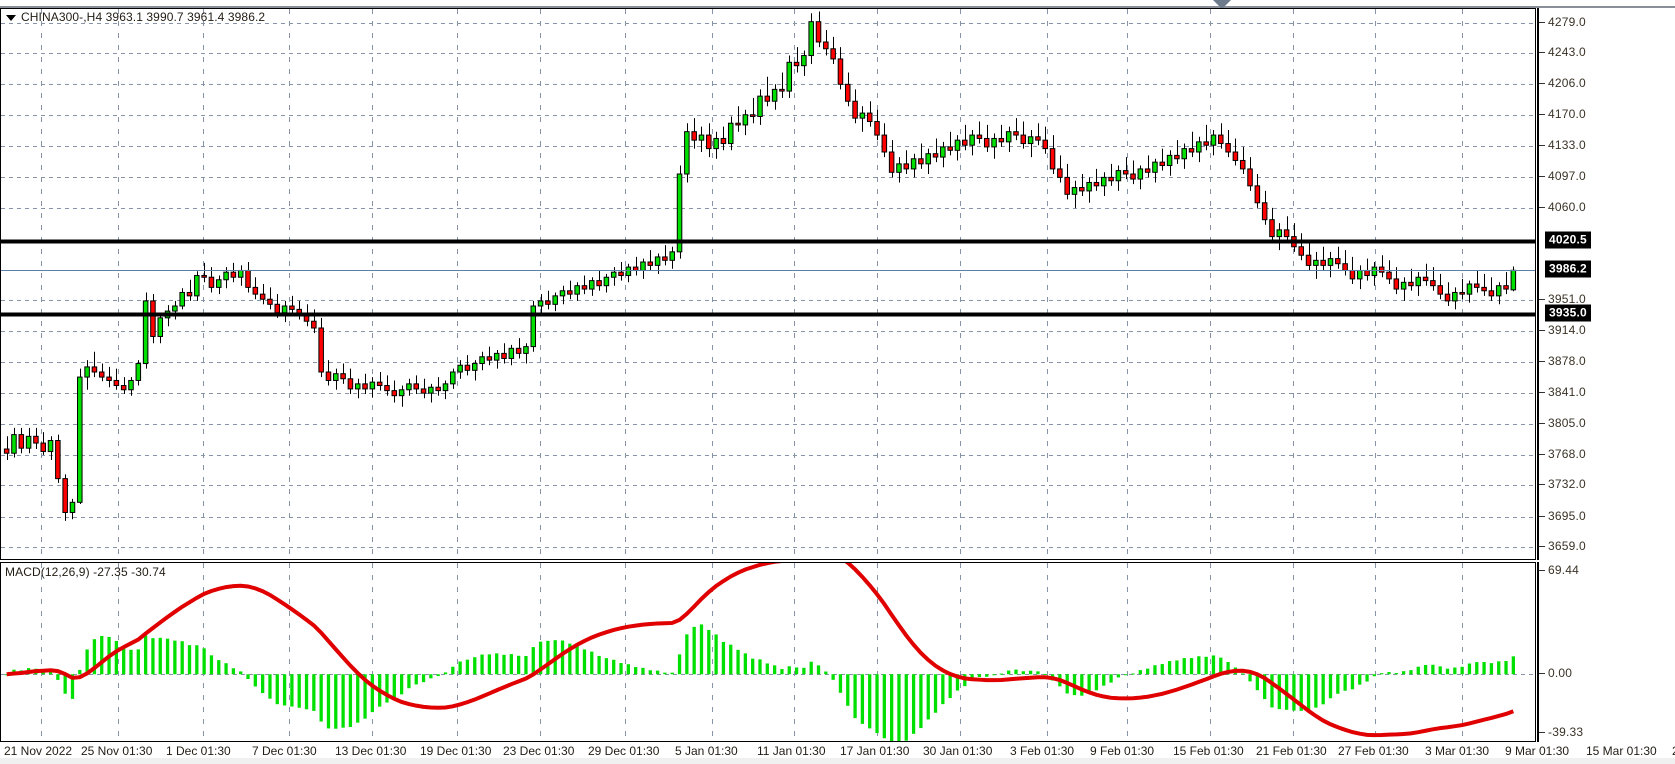 This screenshot has height=764, width=1675. Describe the element at coordinates (1567, 113) in the screenshot. I see `price-tick-label: 4170.0` at that location.